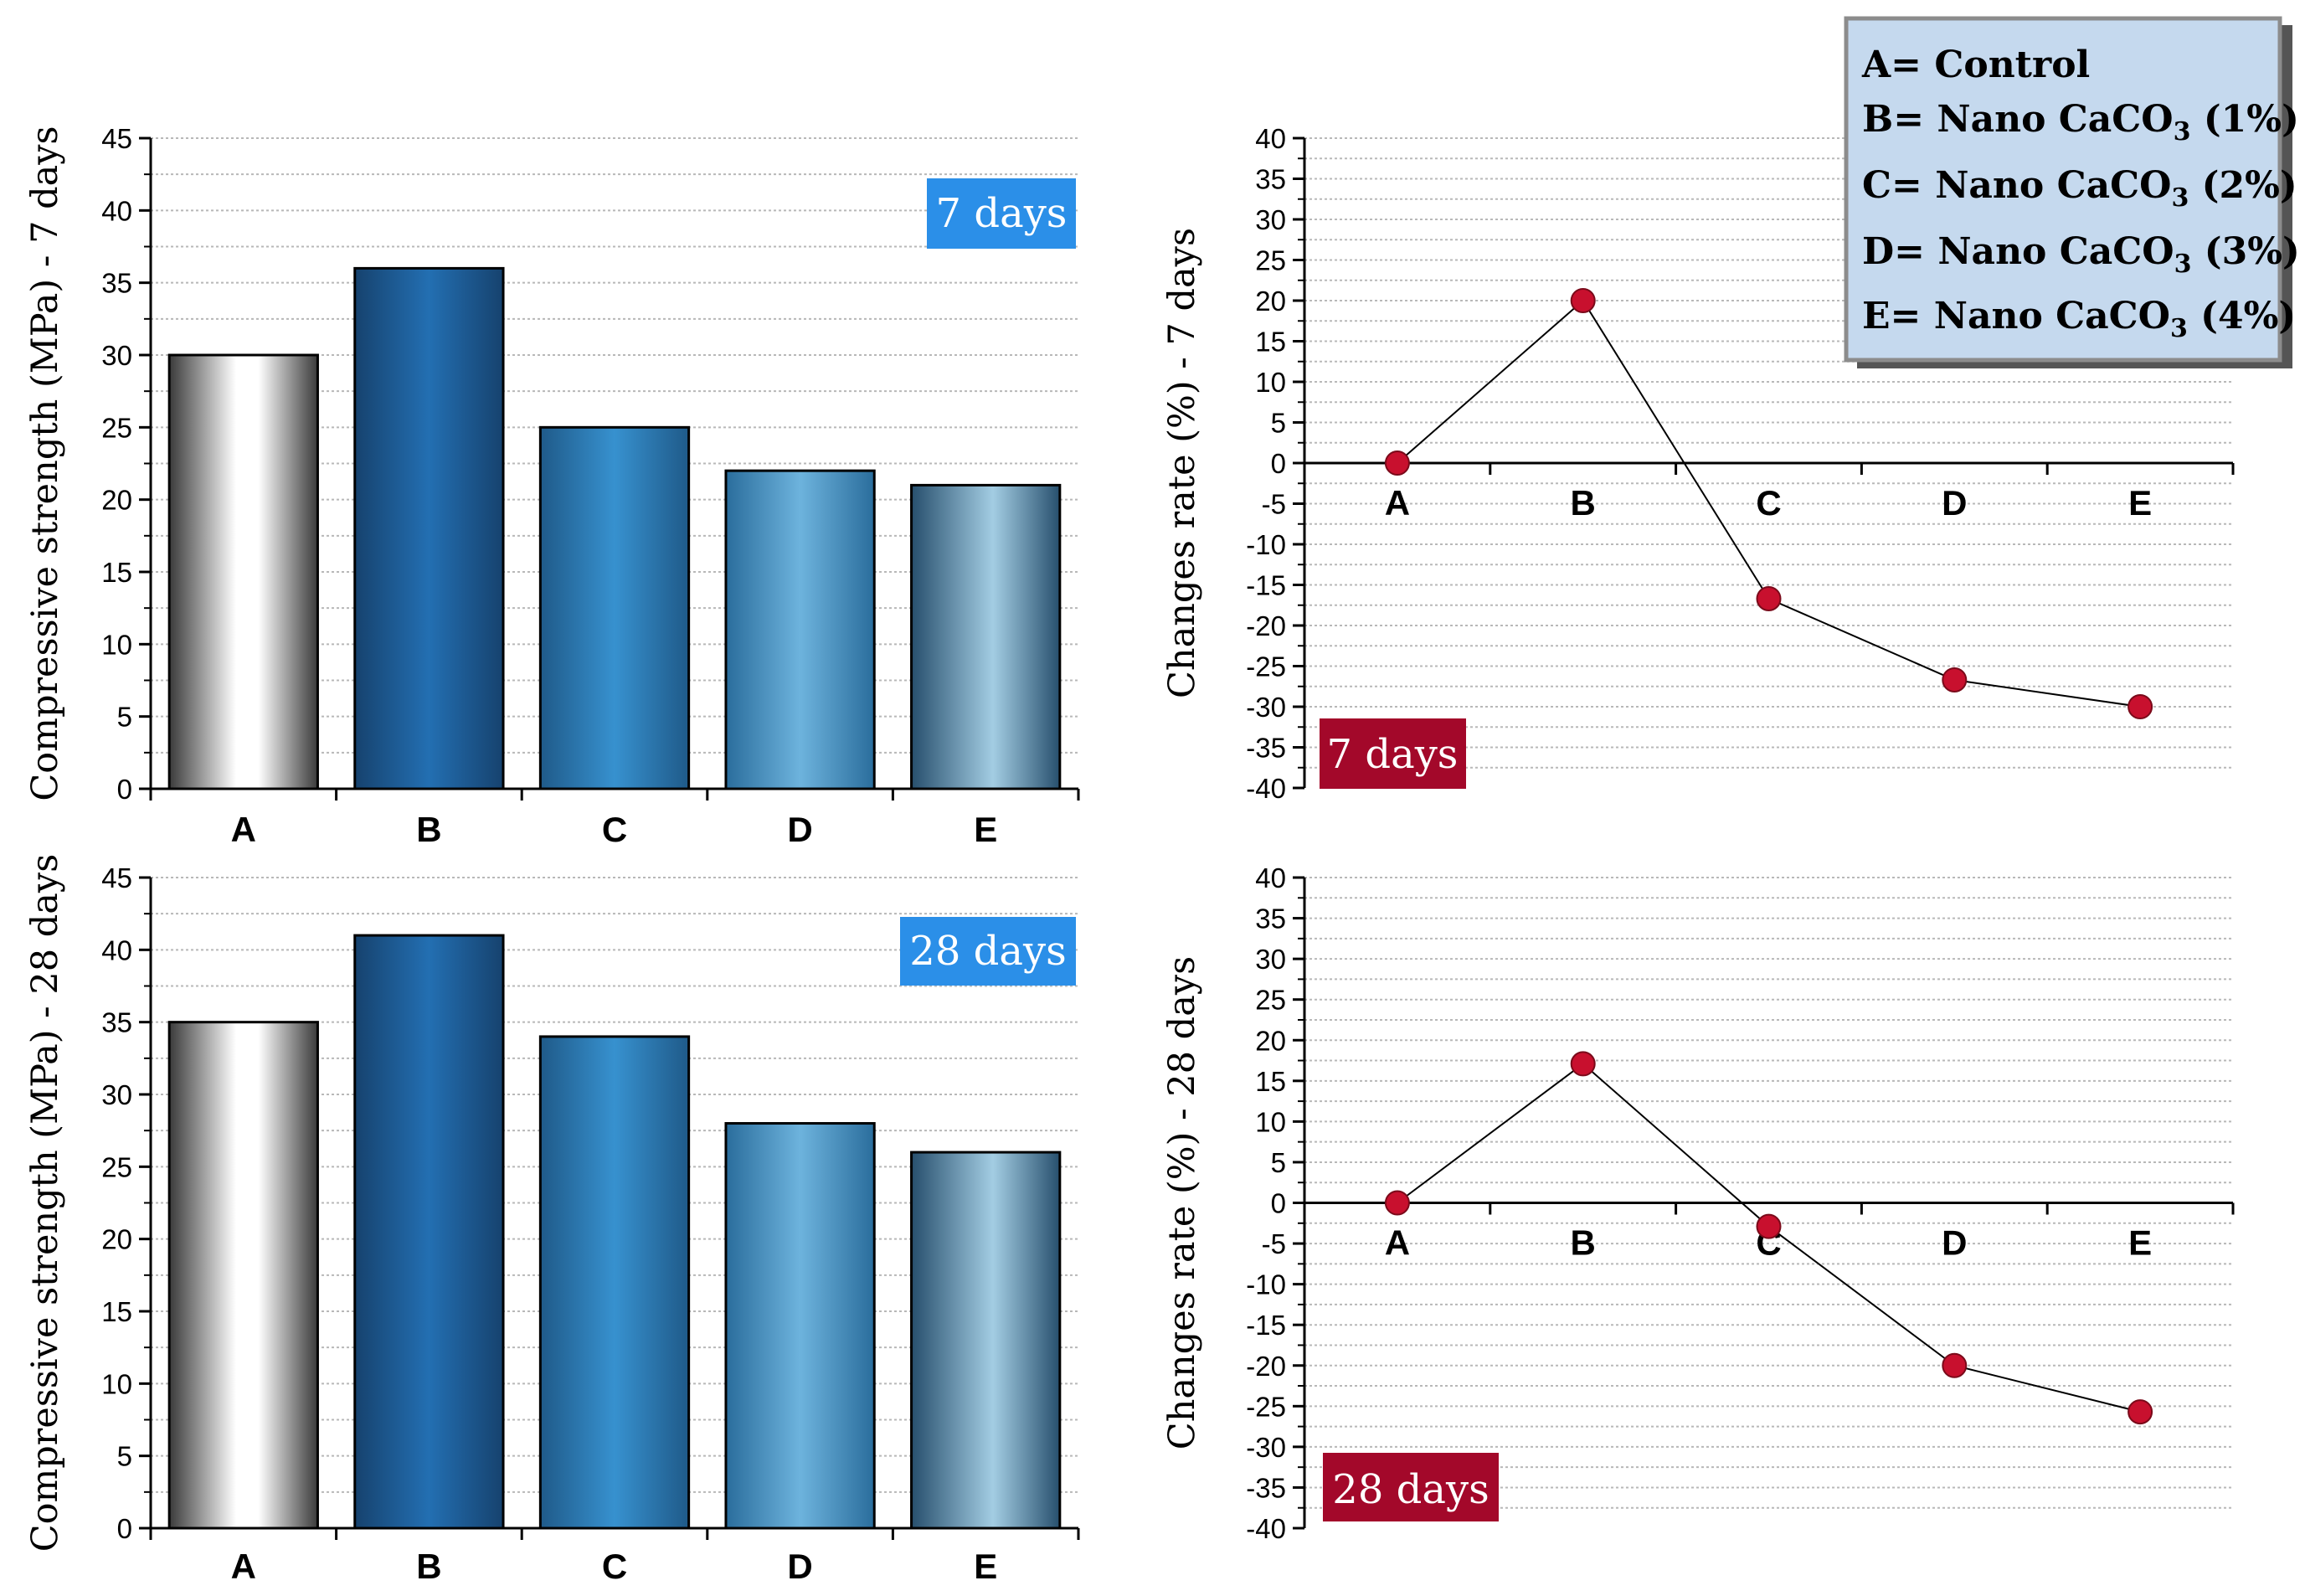 This screenshot has height=1596, width=2305. Describe the element at coordinates (116, 1239) in the screenshot. I see `chart-1-y-tick-label: 20` at that location.